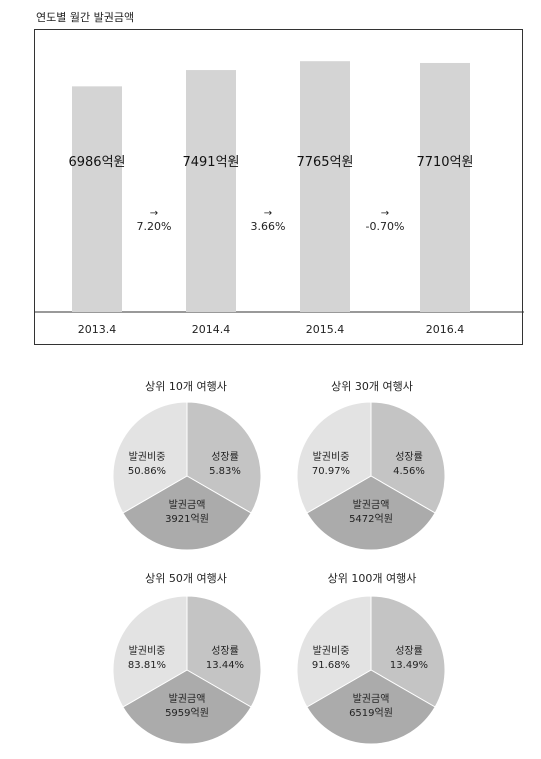 The width and height of the screenshot is (541, 759). I want to click on pie-slice-value: 6519억원, so click(371, 713).